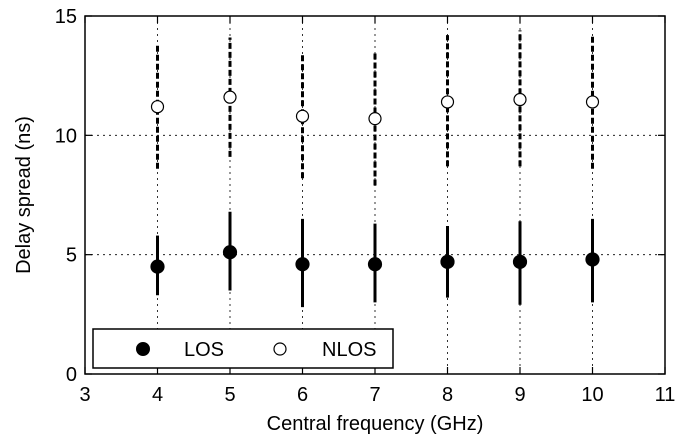 This screenshot has height=439, width=695. I want to click on y-tick-label: 5, so click(71, 256).